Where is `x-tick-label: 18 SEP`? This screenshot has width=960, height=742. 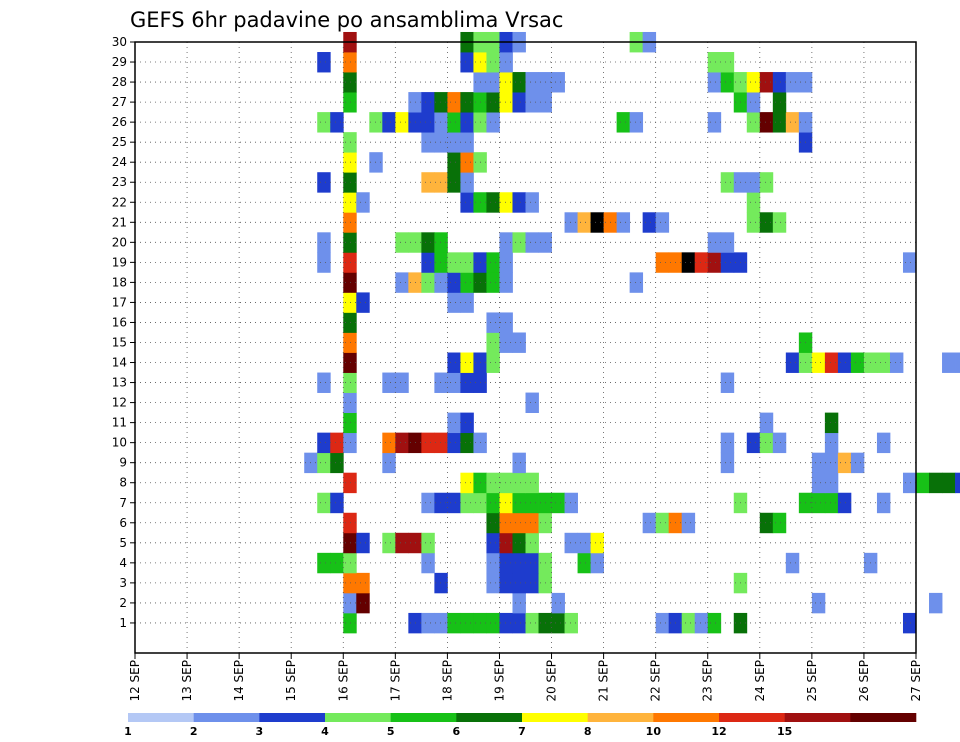
x-tick-label: 18 SEP is located at coordinates (447, 681).